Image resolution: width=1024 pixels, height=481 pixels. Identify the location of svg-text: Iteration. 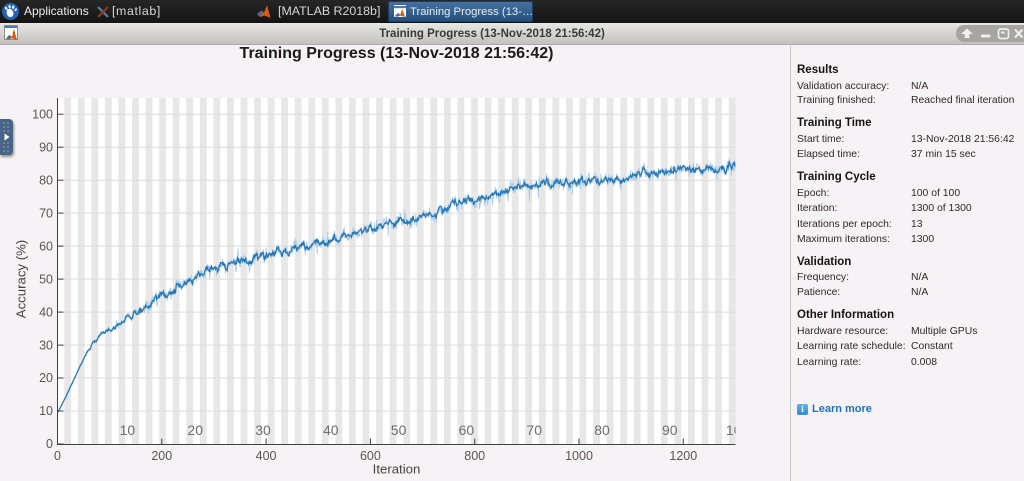
(397, 469).